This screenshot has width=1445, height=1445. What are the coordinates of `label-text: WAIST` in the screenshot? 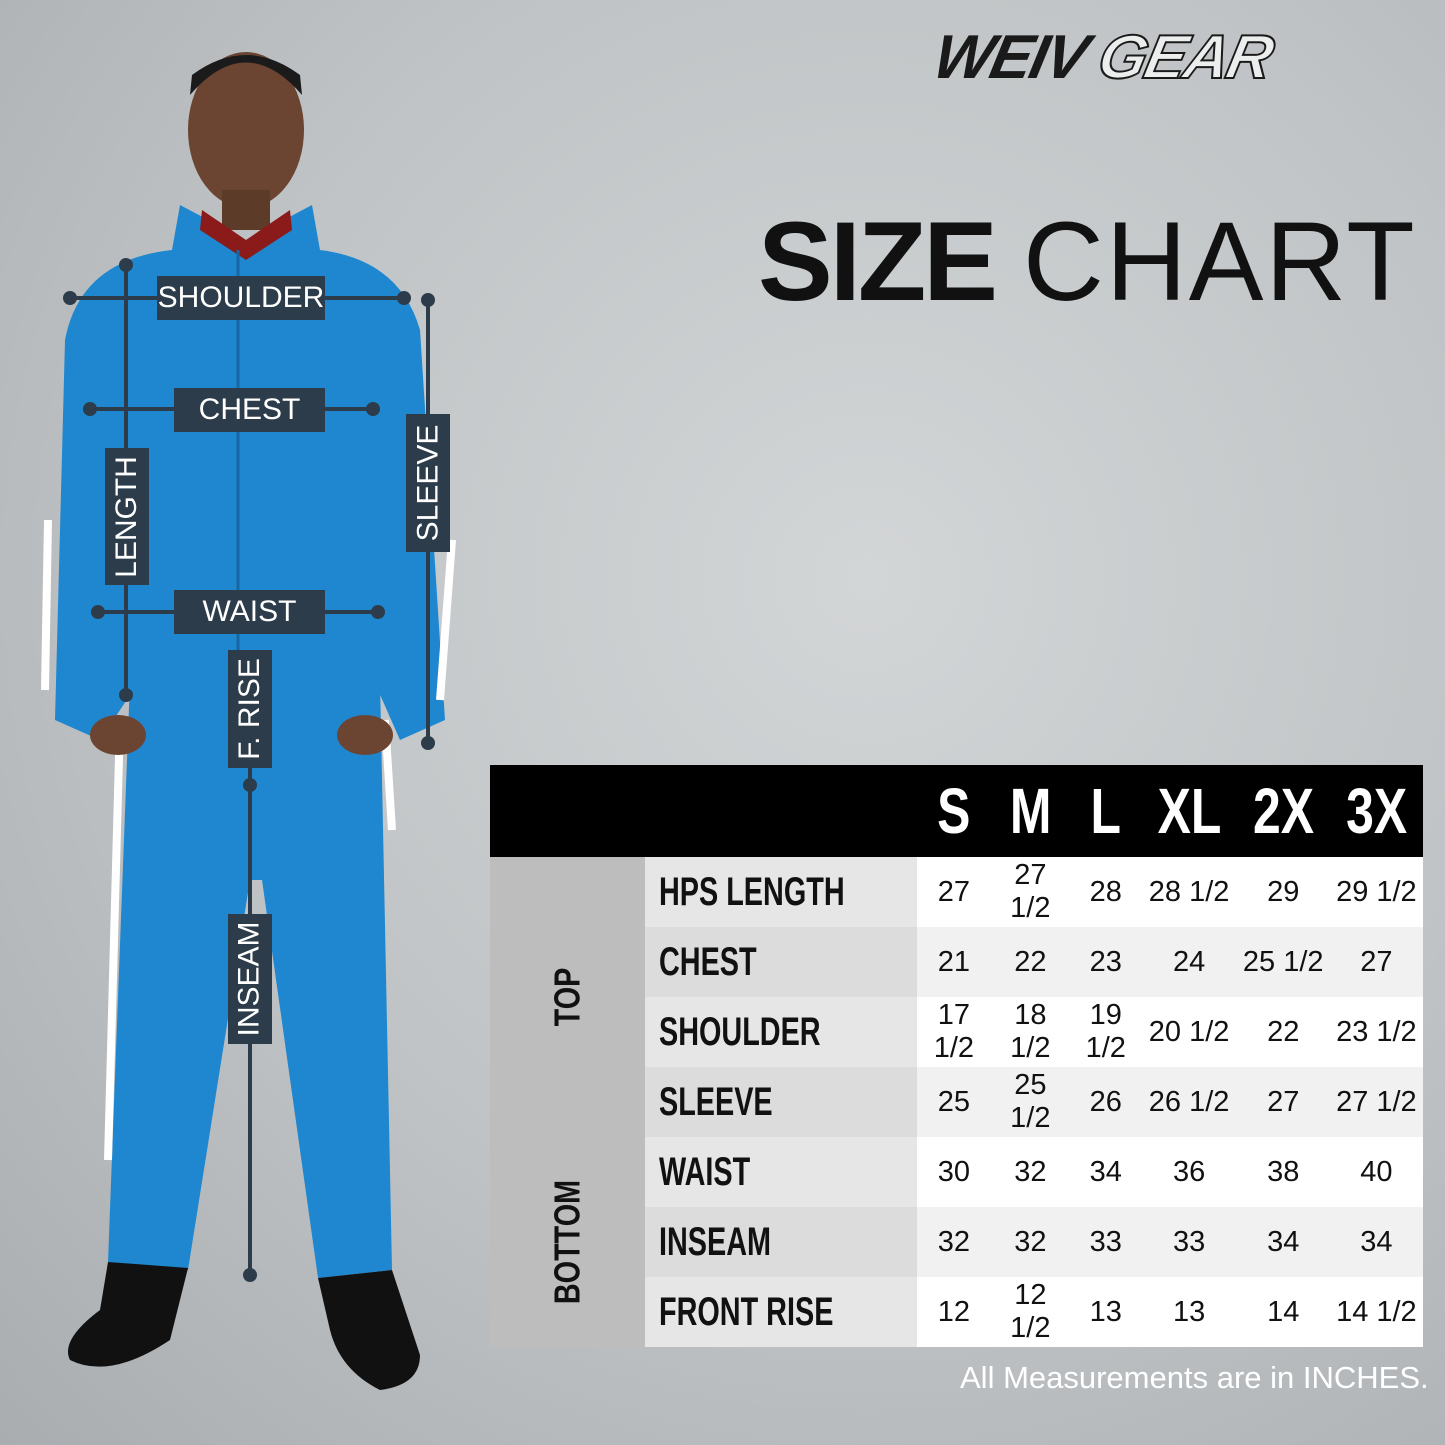 It's located at (249, 611).